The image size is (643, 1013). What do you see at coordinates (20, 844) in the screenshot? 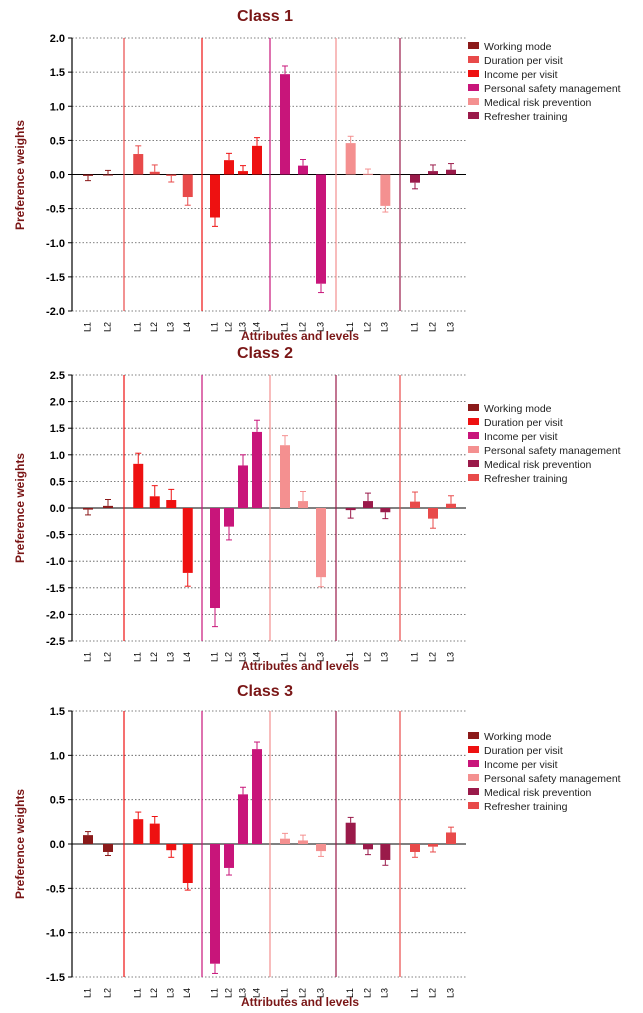
I see `y-axis-title: Preference weights` at bounding box center [20, 844].